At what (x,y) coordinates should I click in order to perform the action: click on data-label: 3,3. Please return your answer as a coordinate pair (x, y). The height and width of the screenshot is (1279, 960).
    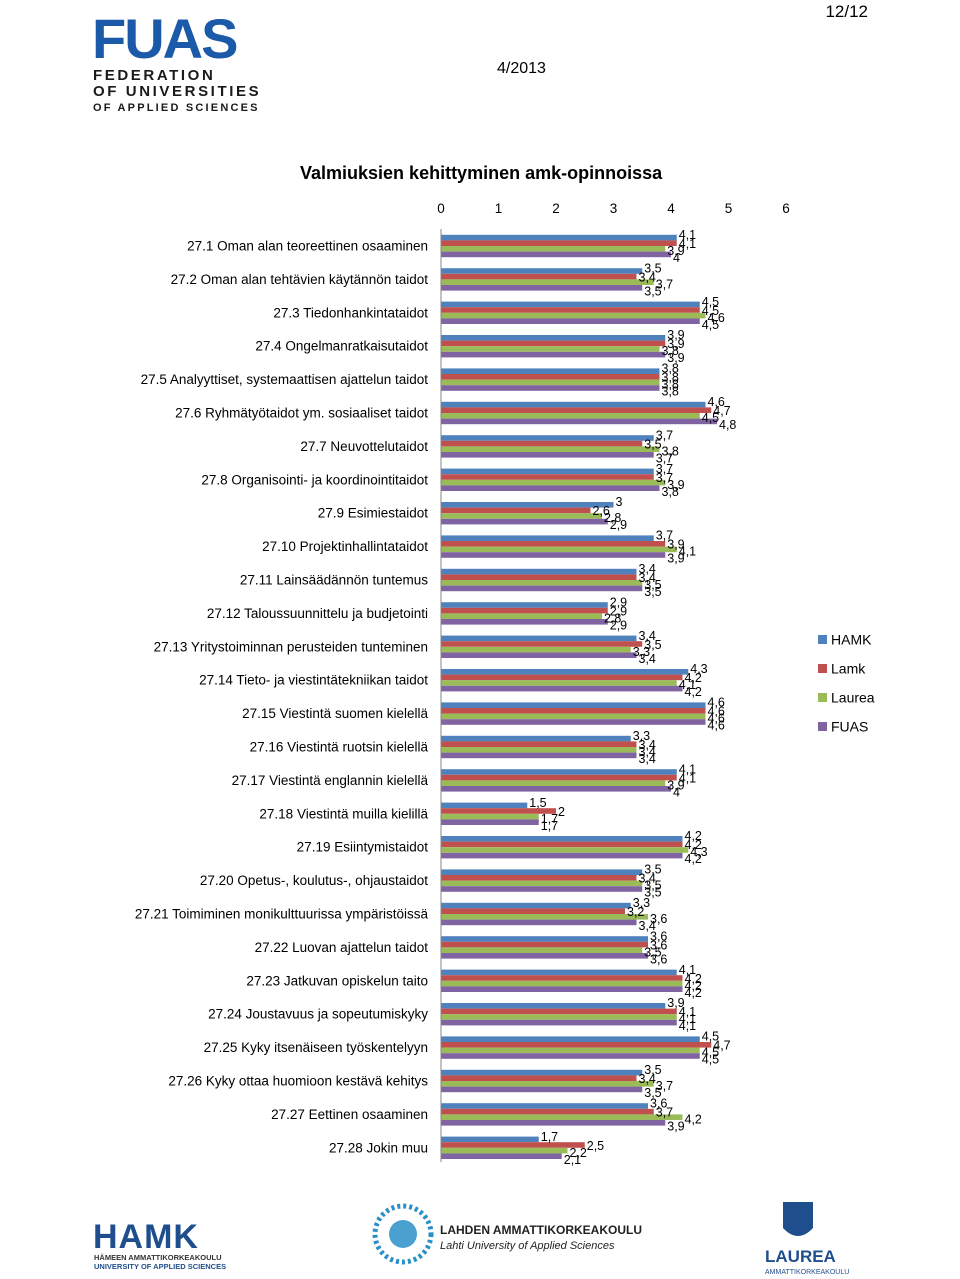
    Looking at the image, I should click on (641, 903).